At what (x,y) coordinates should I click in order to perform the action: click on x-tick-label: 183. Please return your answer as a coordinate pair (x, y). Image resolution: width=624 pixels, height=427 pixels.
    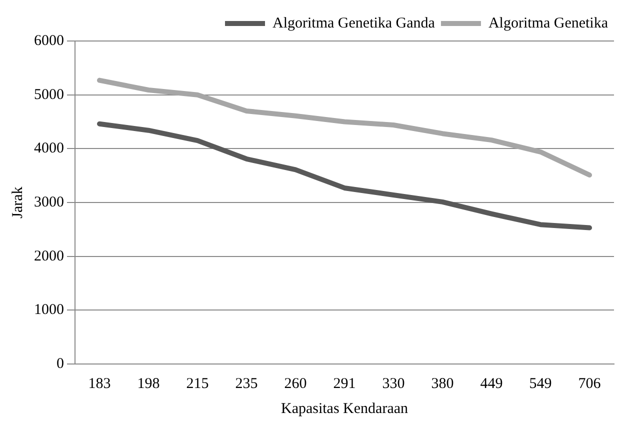
    Looking at the image, I should click on (99, 384).